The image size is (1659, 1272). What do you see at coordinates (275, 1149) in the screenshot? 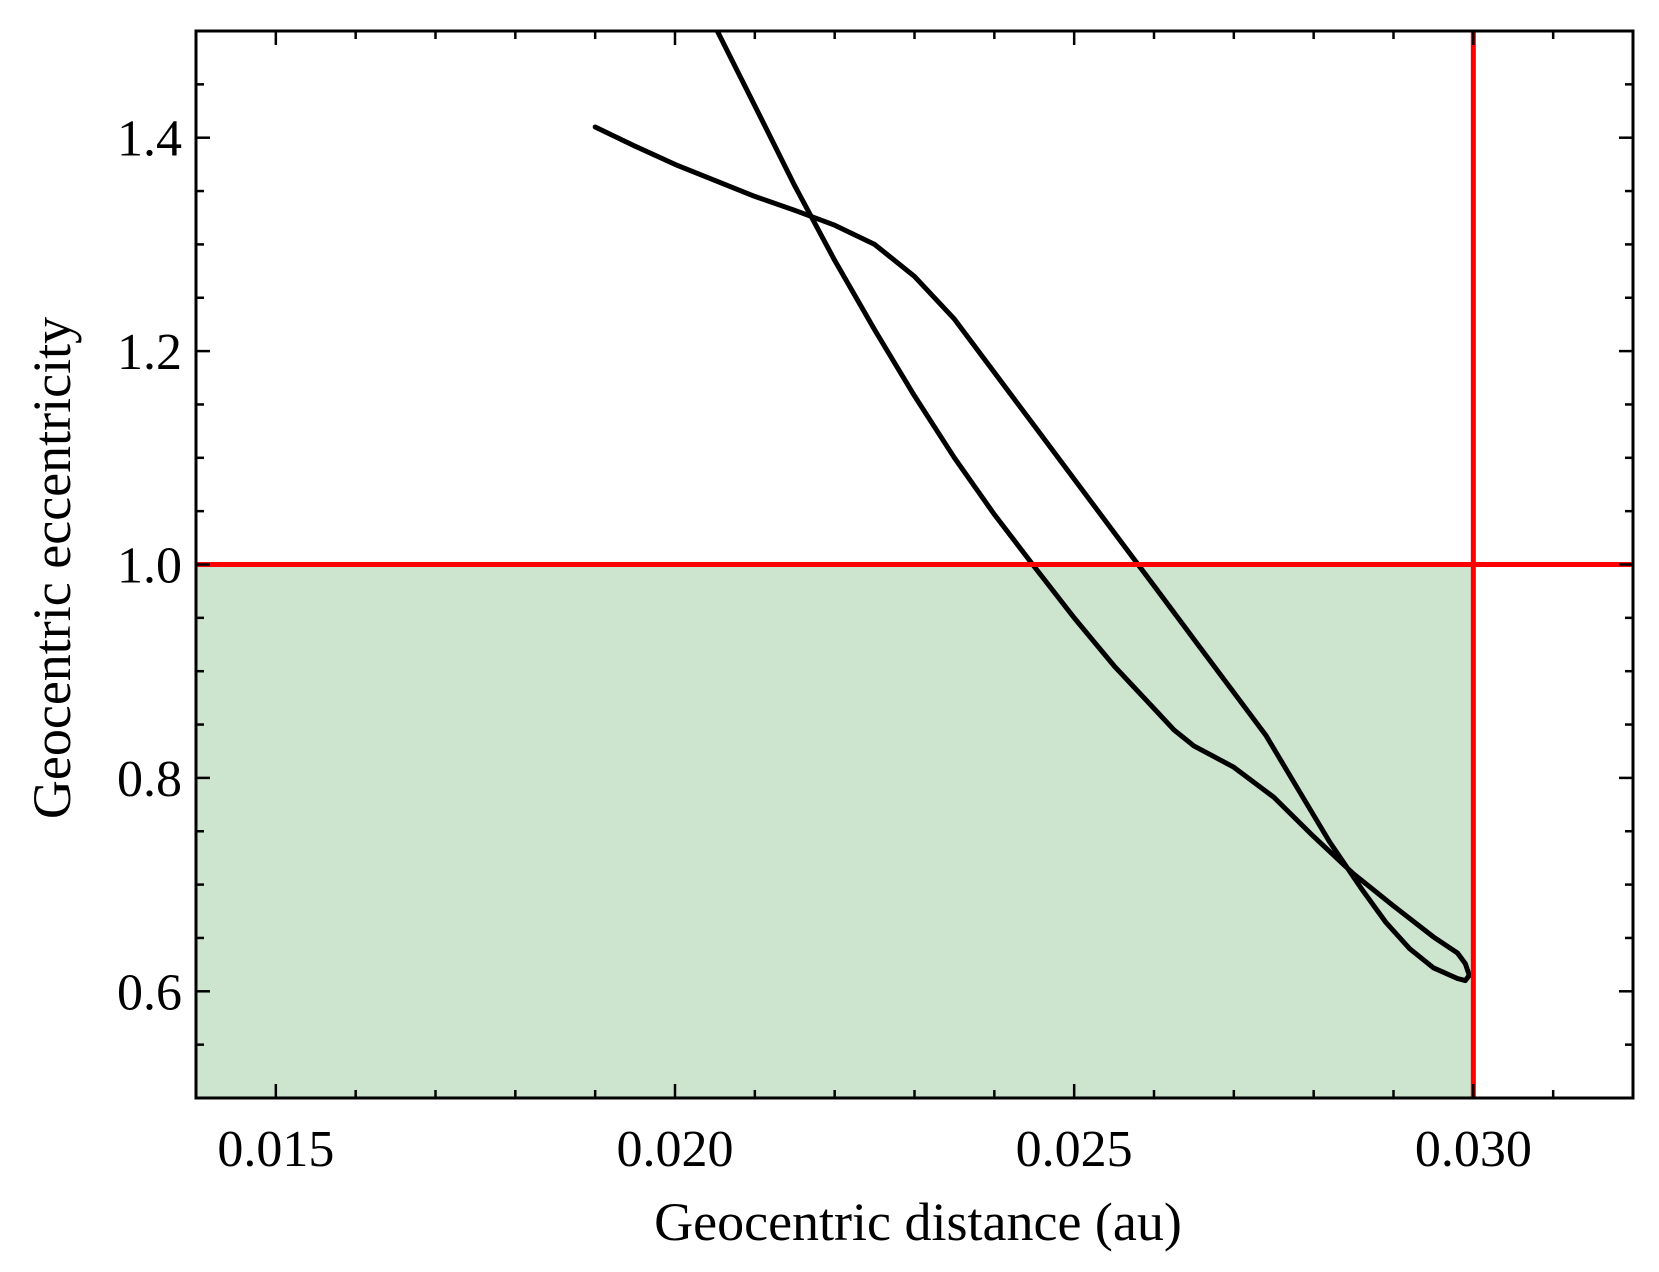
I see `x-tick-label: 0.015` at bounding box center [275, 1149].